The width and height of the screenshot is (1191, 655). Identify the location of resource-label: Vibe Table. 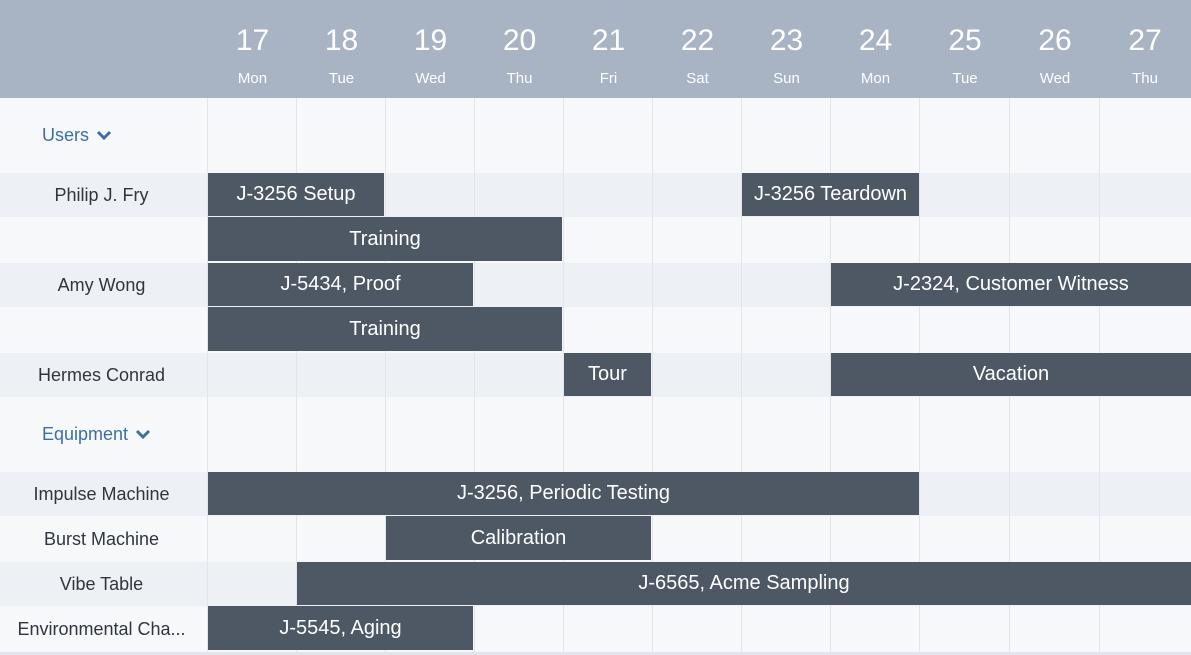
(101, 583).